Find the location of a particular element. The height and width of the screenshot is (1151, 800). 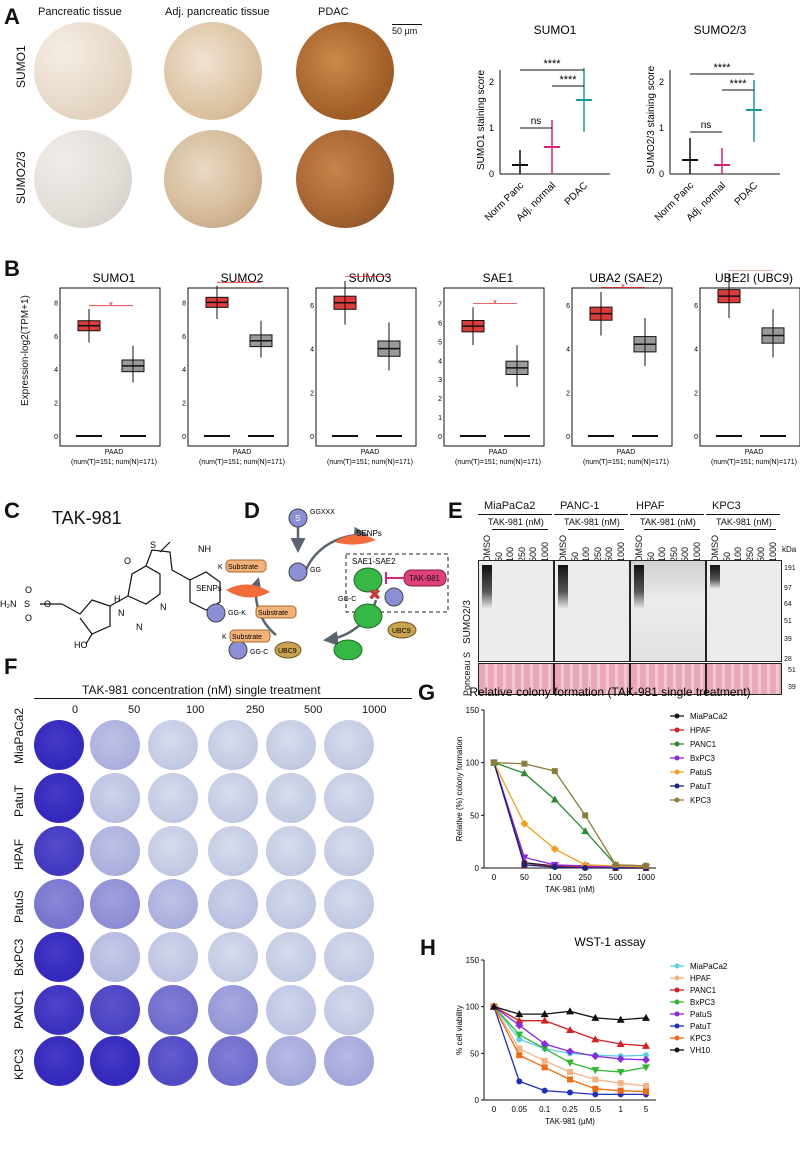

kda-marker-4: 39 is located at coordinates (788, 639).